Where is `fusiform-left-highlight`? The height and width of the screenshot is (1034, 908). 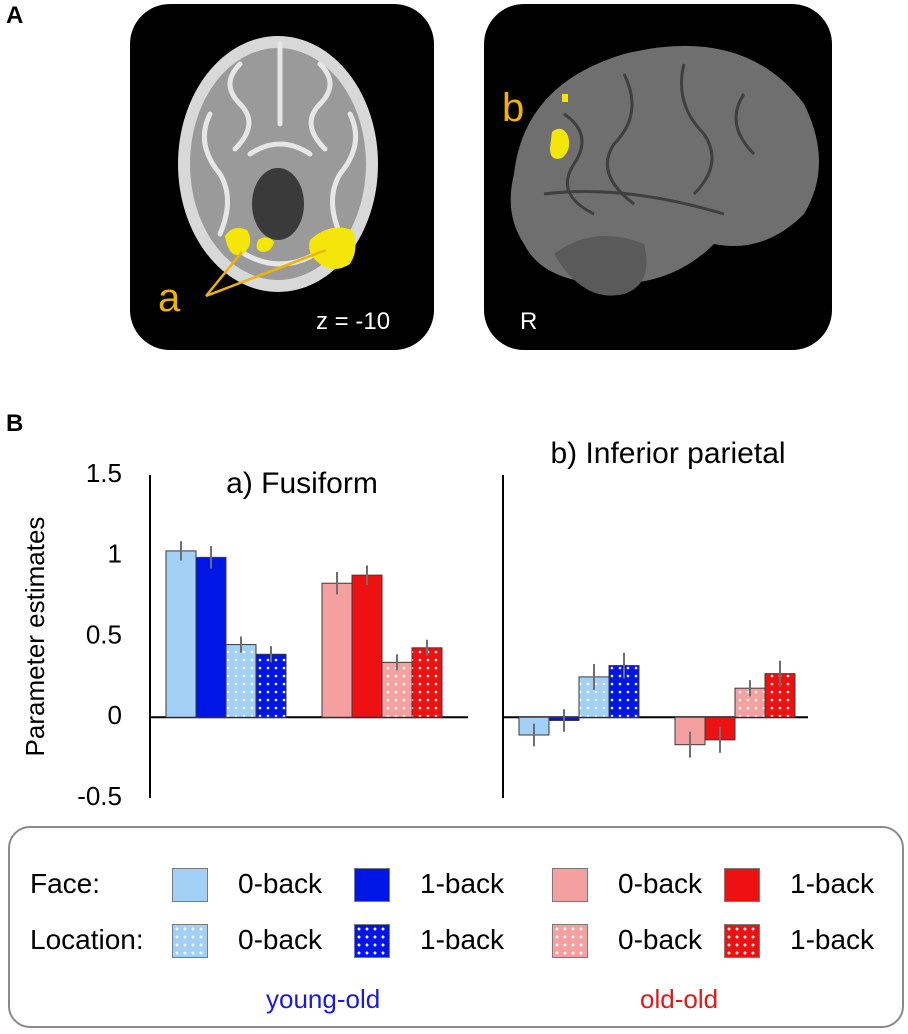 fusiform-left-highlight is located at coordinates (238, 242).